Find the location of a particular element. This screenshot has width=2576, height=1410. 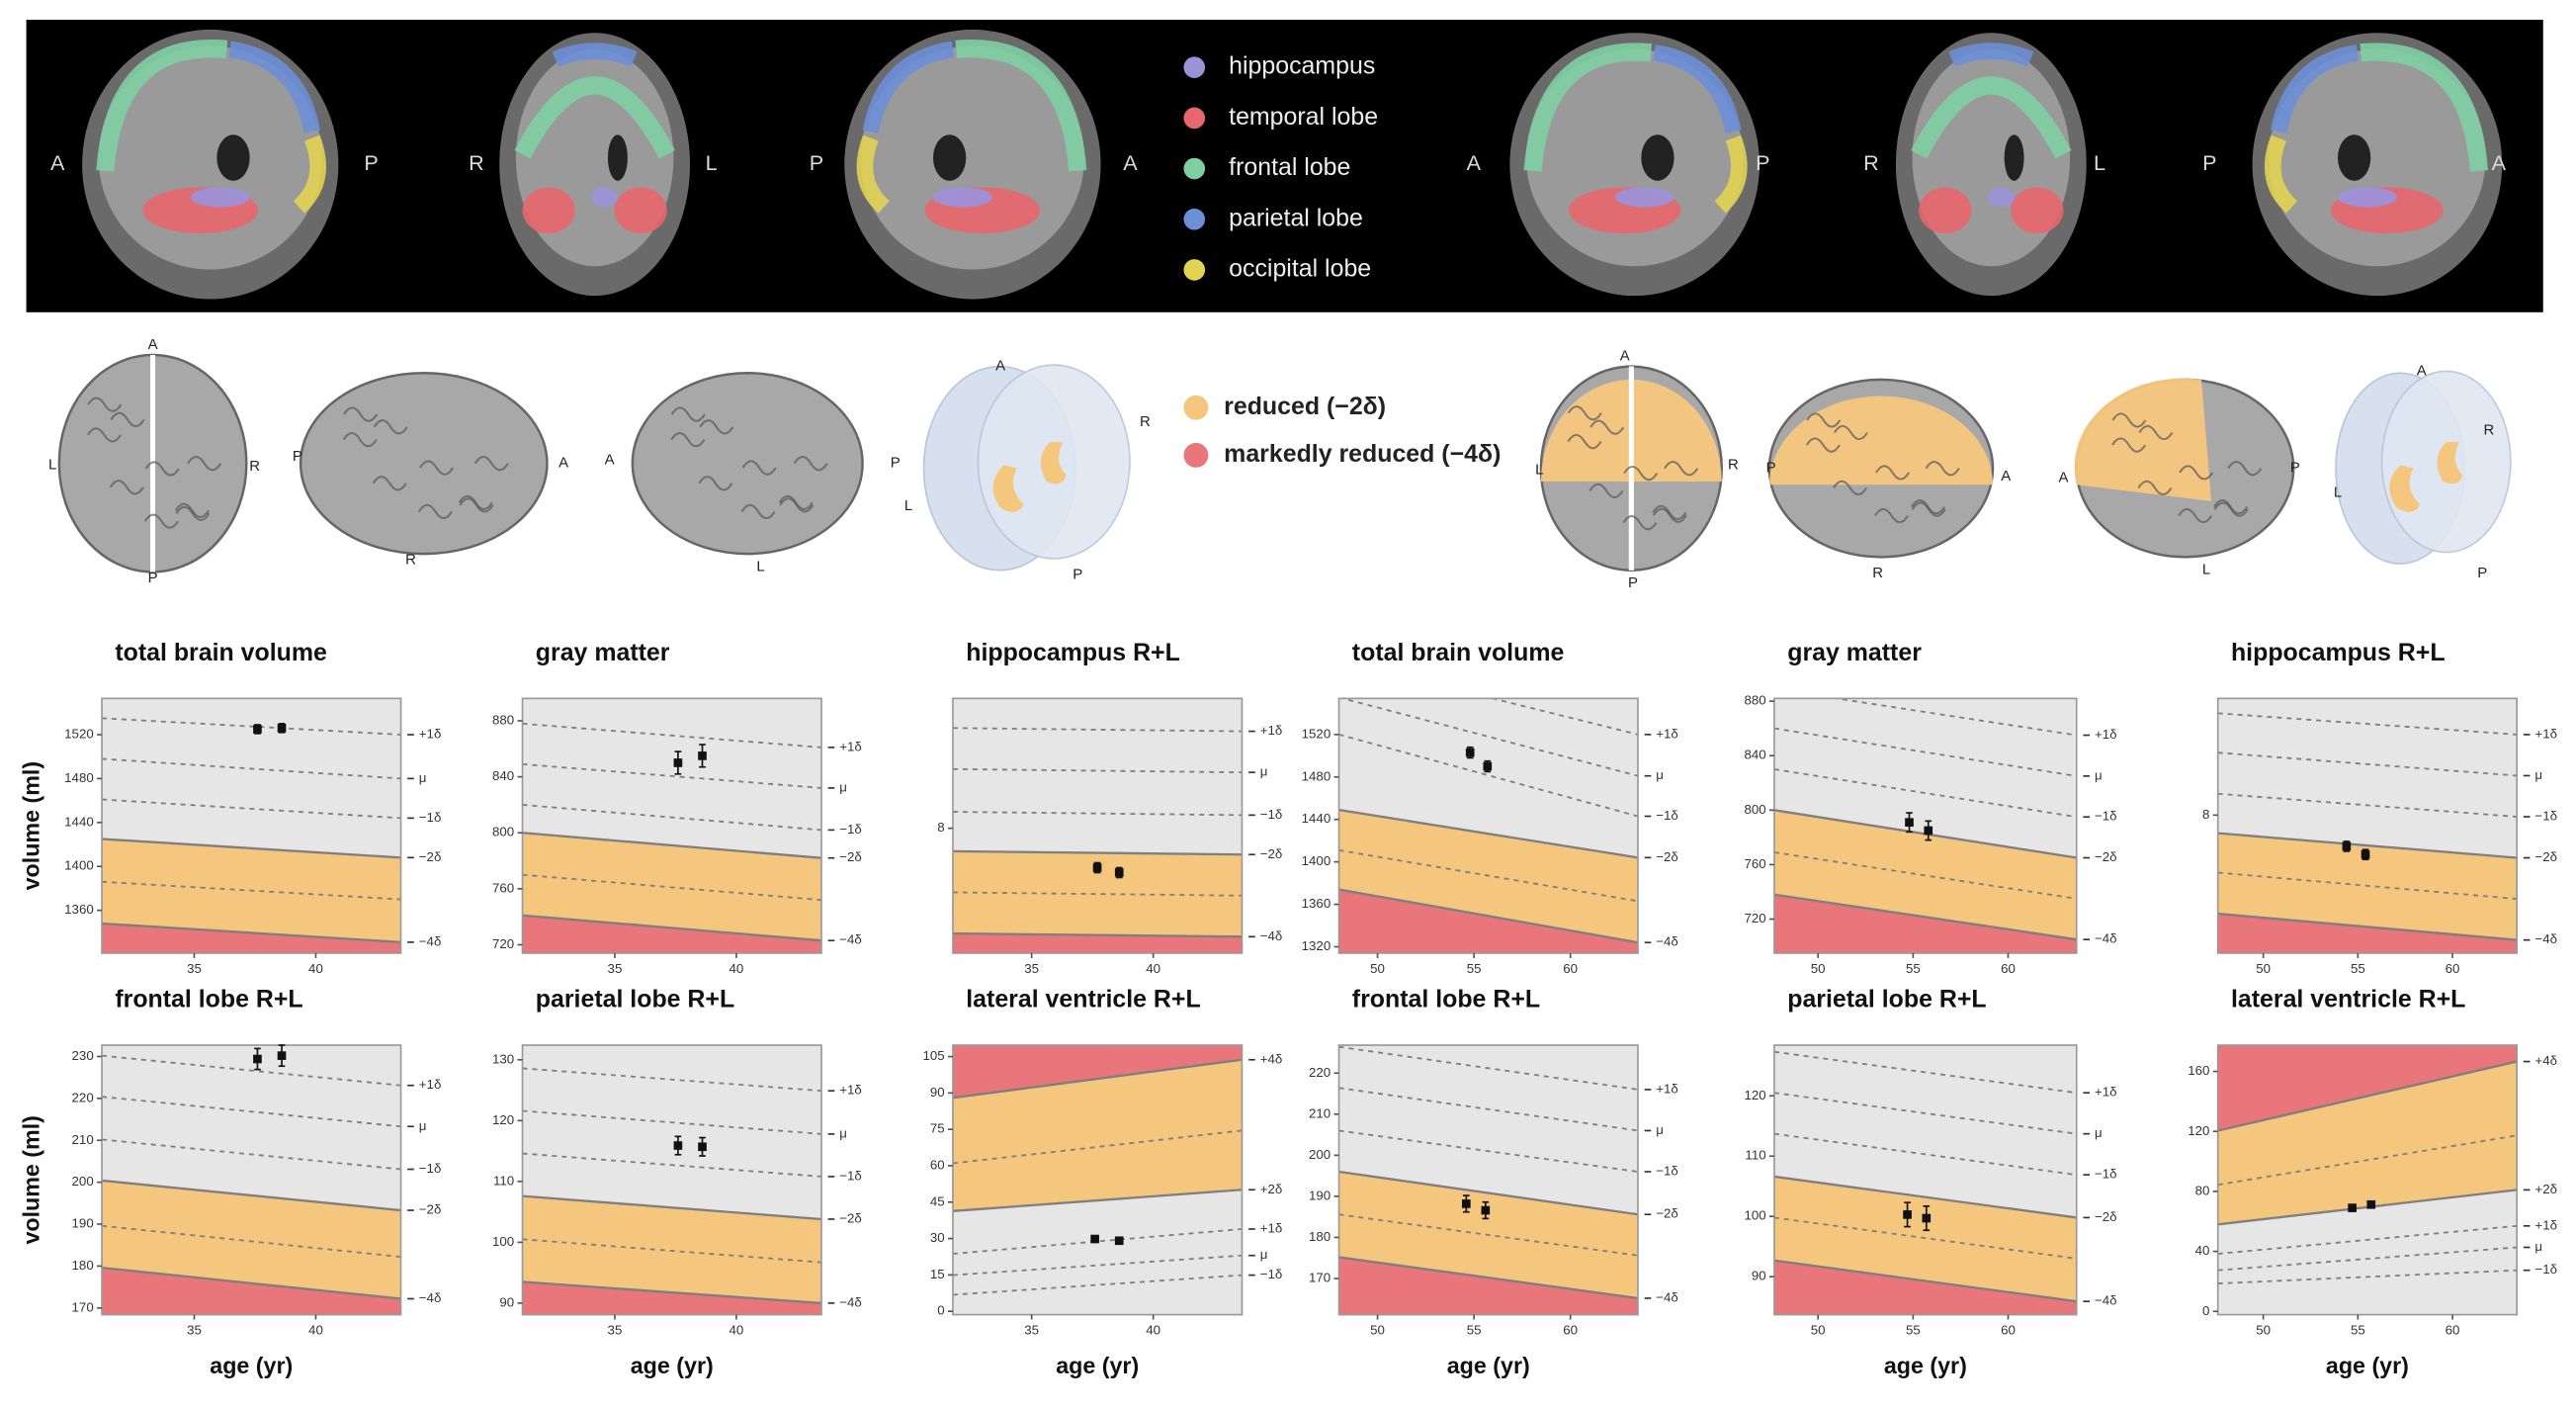

y-tick-label: 1440 is located at coordinates (79, 821).